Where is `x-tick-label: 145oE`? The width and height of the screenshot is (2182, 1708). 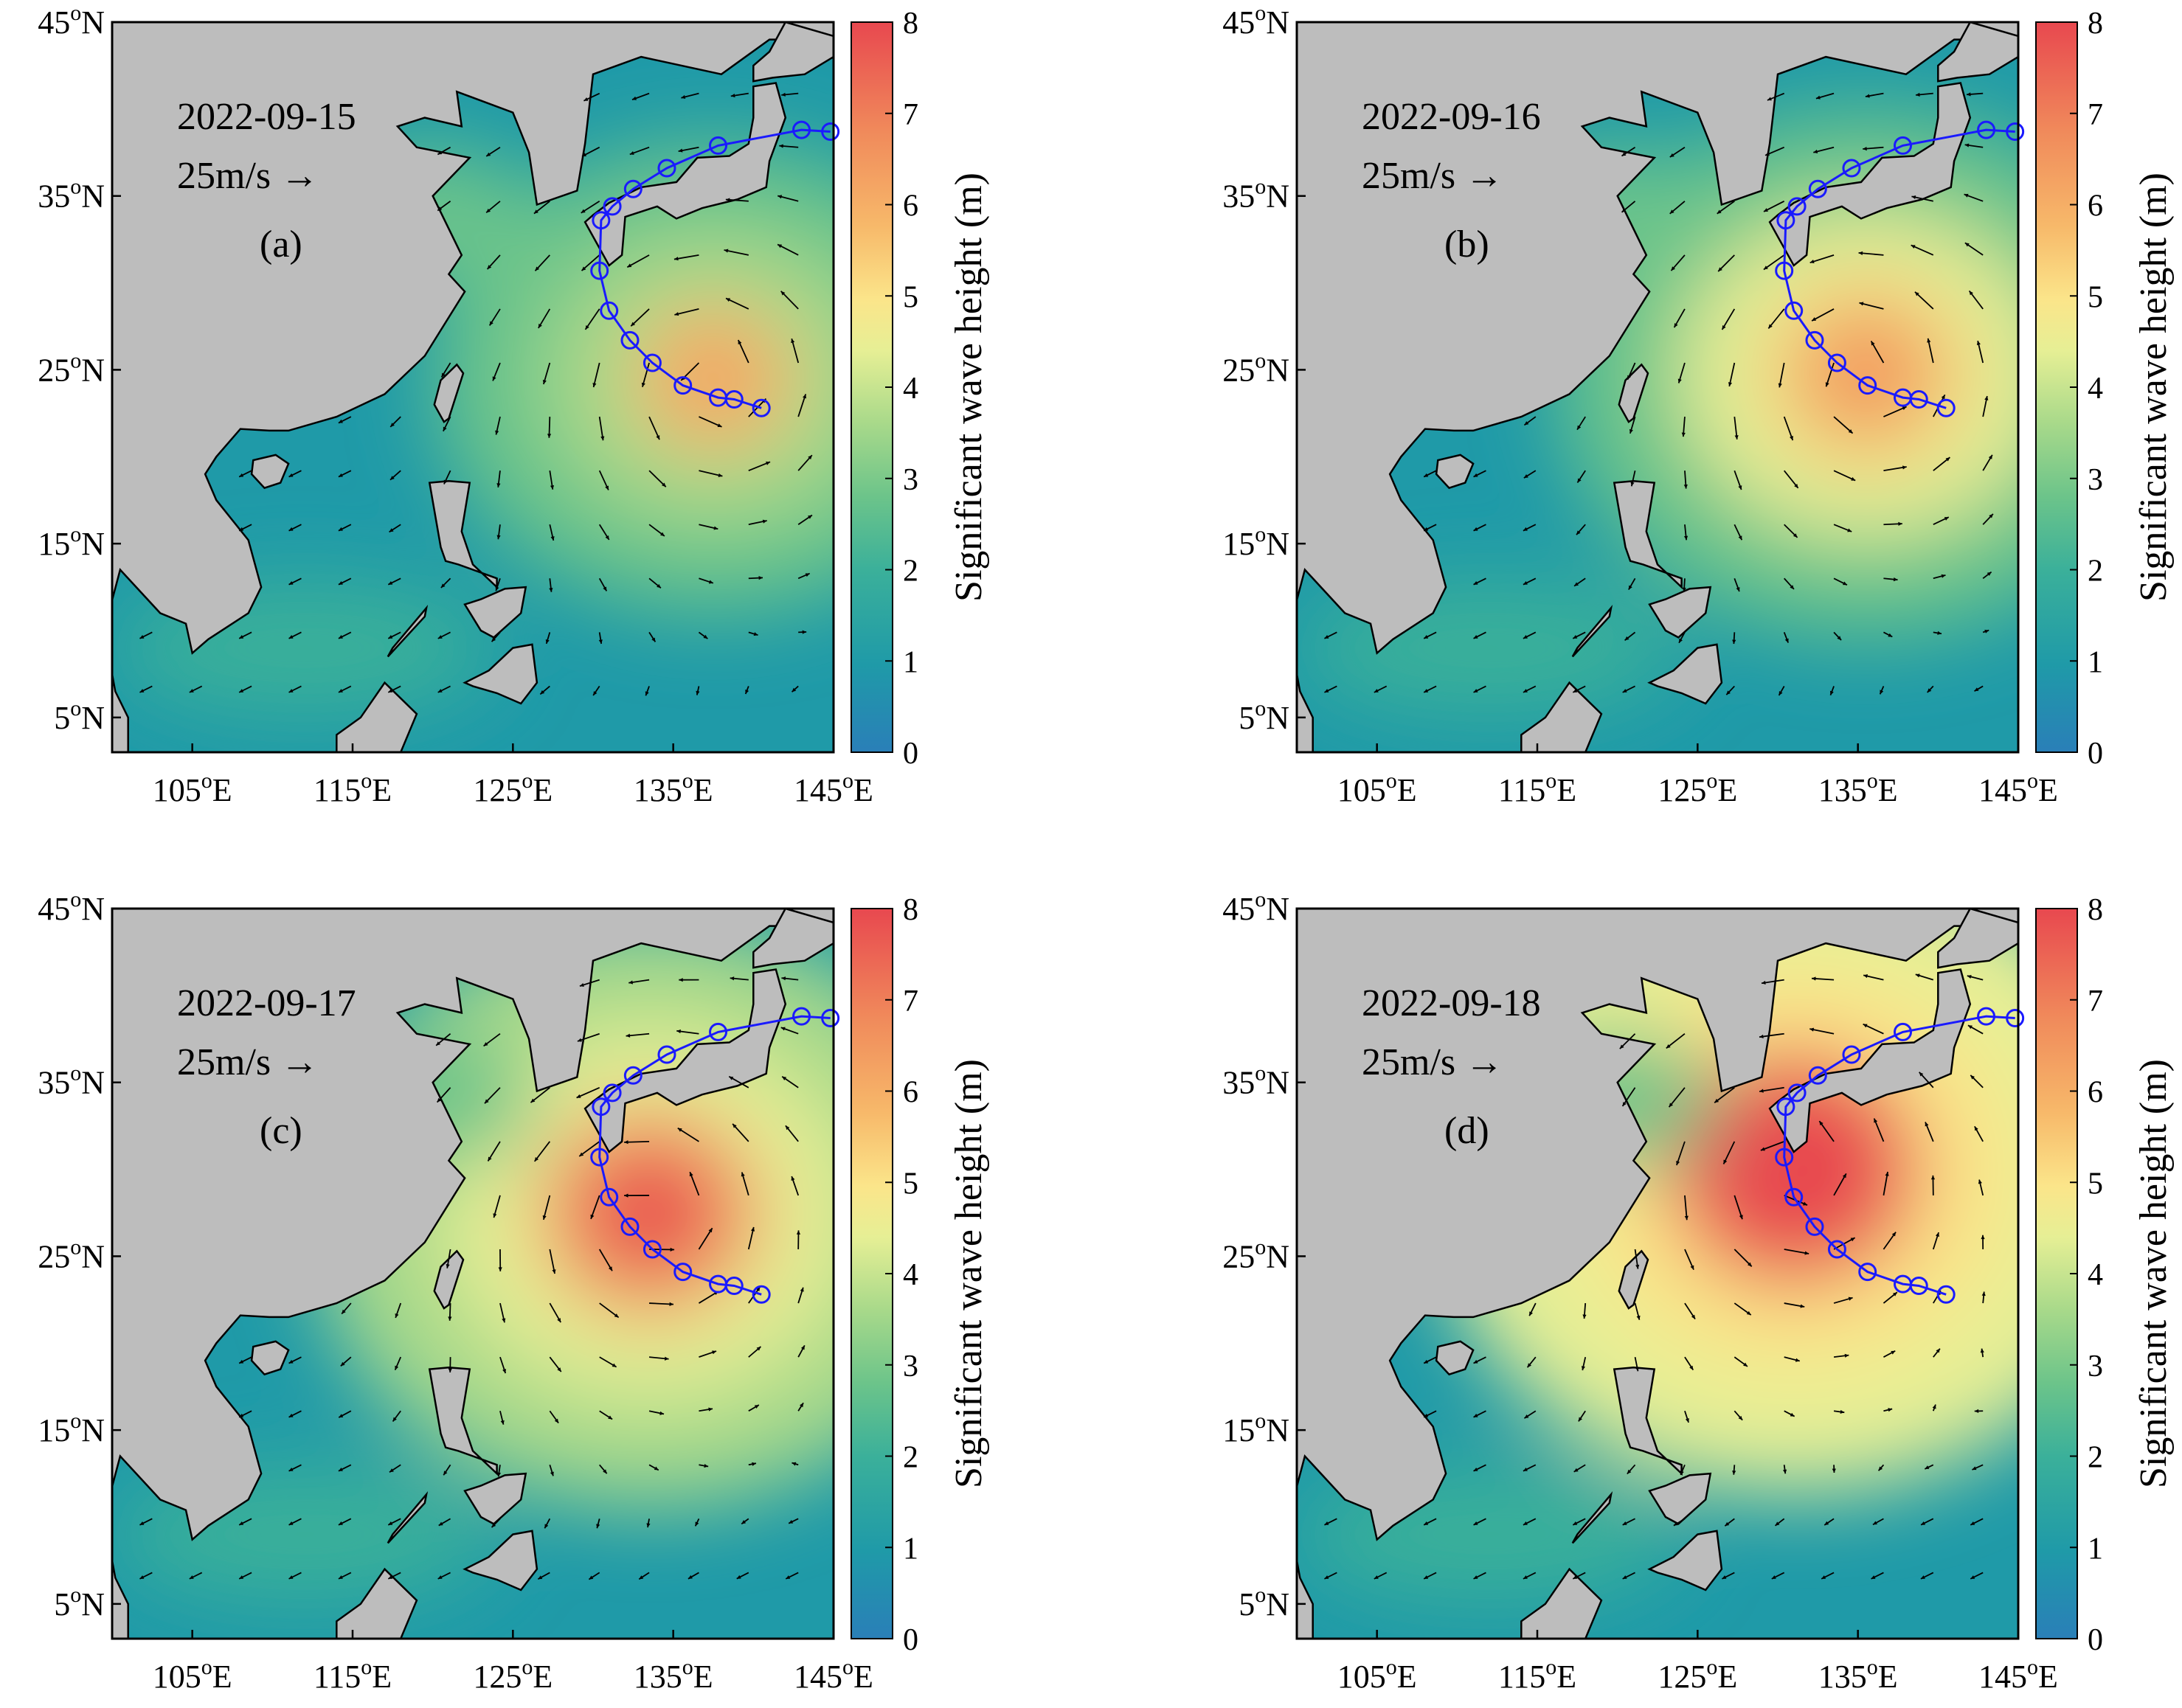 x-tick-label: 145oE is located at coordinates (2018, 1675).